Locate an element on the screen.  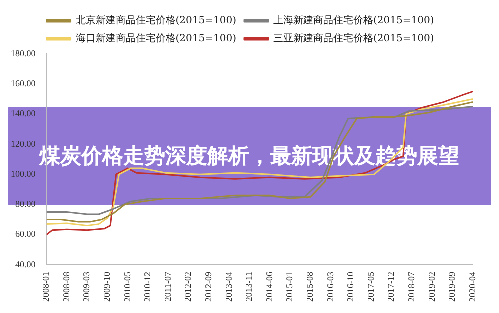
x-tick-label: 2019-02 is located at coordinates (431, 287).